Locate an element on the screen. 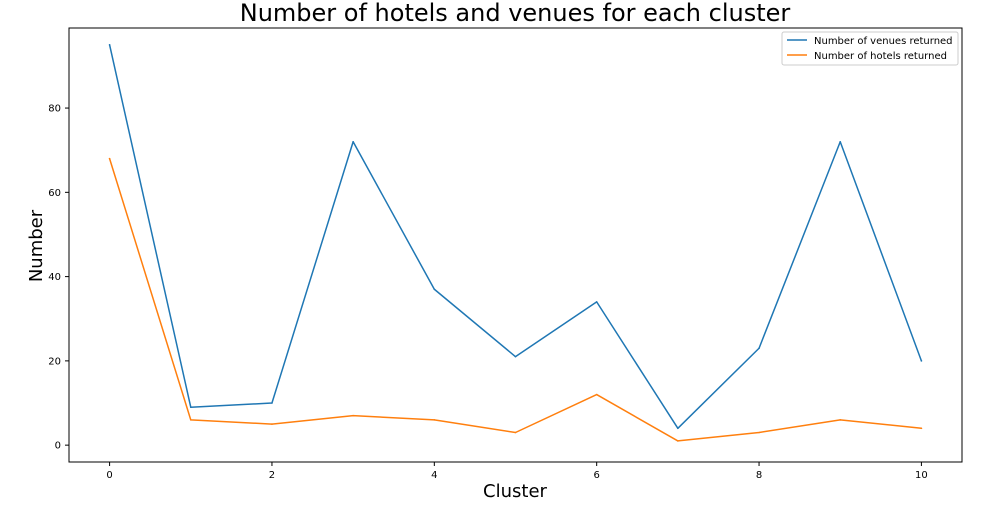 Image resolution: width=989 pixels, height=508 pixels. y-tick-label: 60 is located at coordinates (54, 193).